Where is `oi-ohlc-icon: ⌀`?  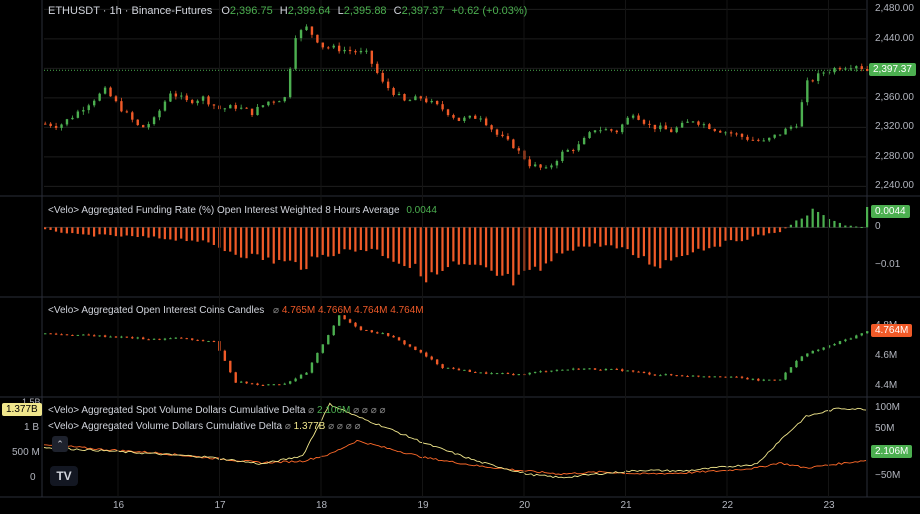 oi-ohlc-icon: ⌀ is located at coordinates (276, 310).